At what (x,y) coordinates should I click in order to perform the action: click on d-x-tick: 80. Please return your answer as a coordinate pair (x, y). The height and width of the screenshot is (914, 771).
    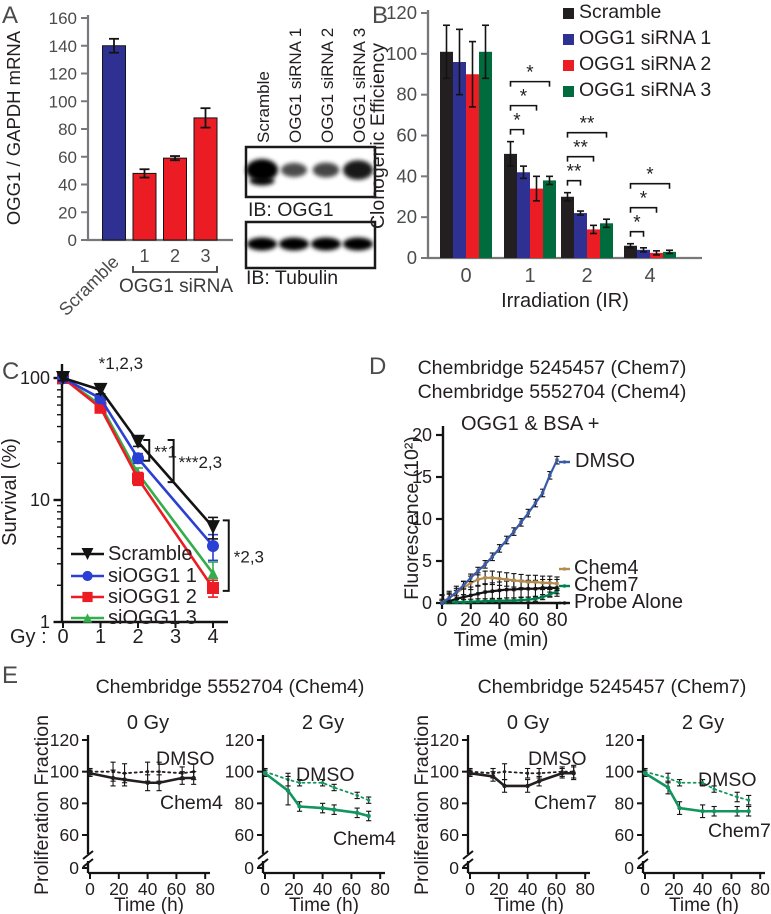
    Looking at the image, I should click on (556, 620).